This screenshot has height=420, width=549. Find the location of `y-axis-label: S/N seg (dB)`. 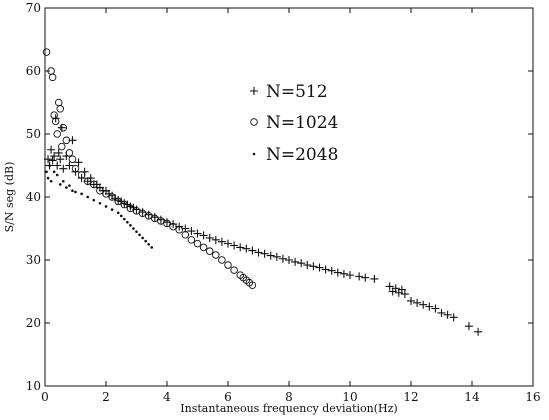

y-axis-label: S/N seg (dB) is located at coordinates (9, 197).